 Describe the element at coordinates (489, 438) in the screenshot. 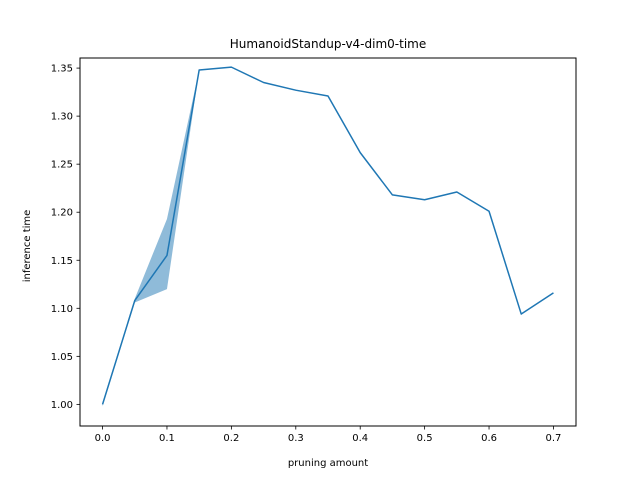

I see `x-tick-label: 0.6` at that location.